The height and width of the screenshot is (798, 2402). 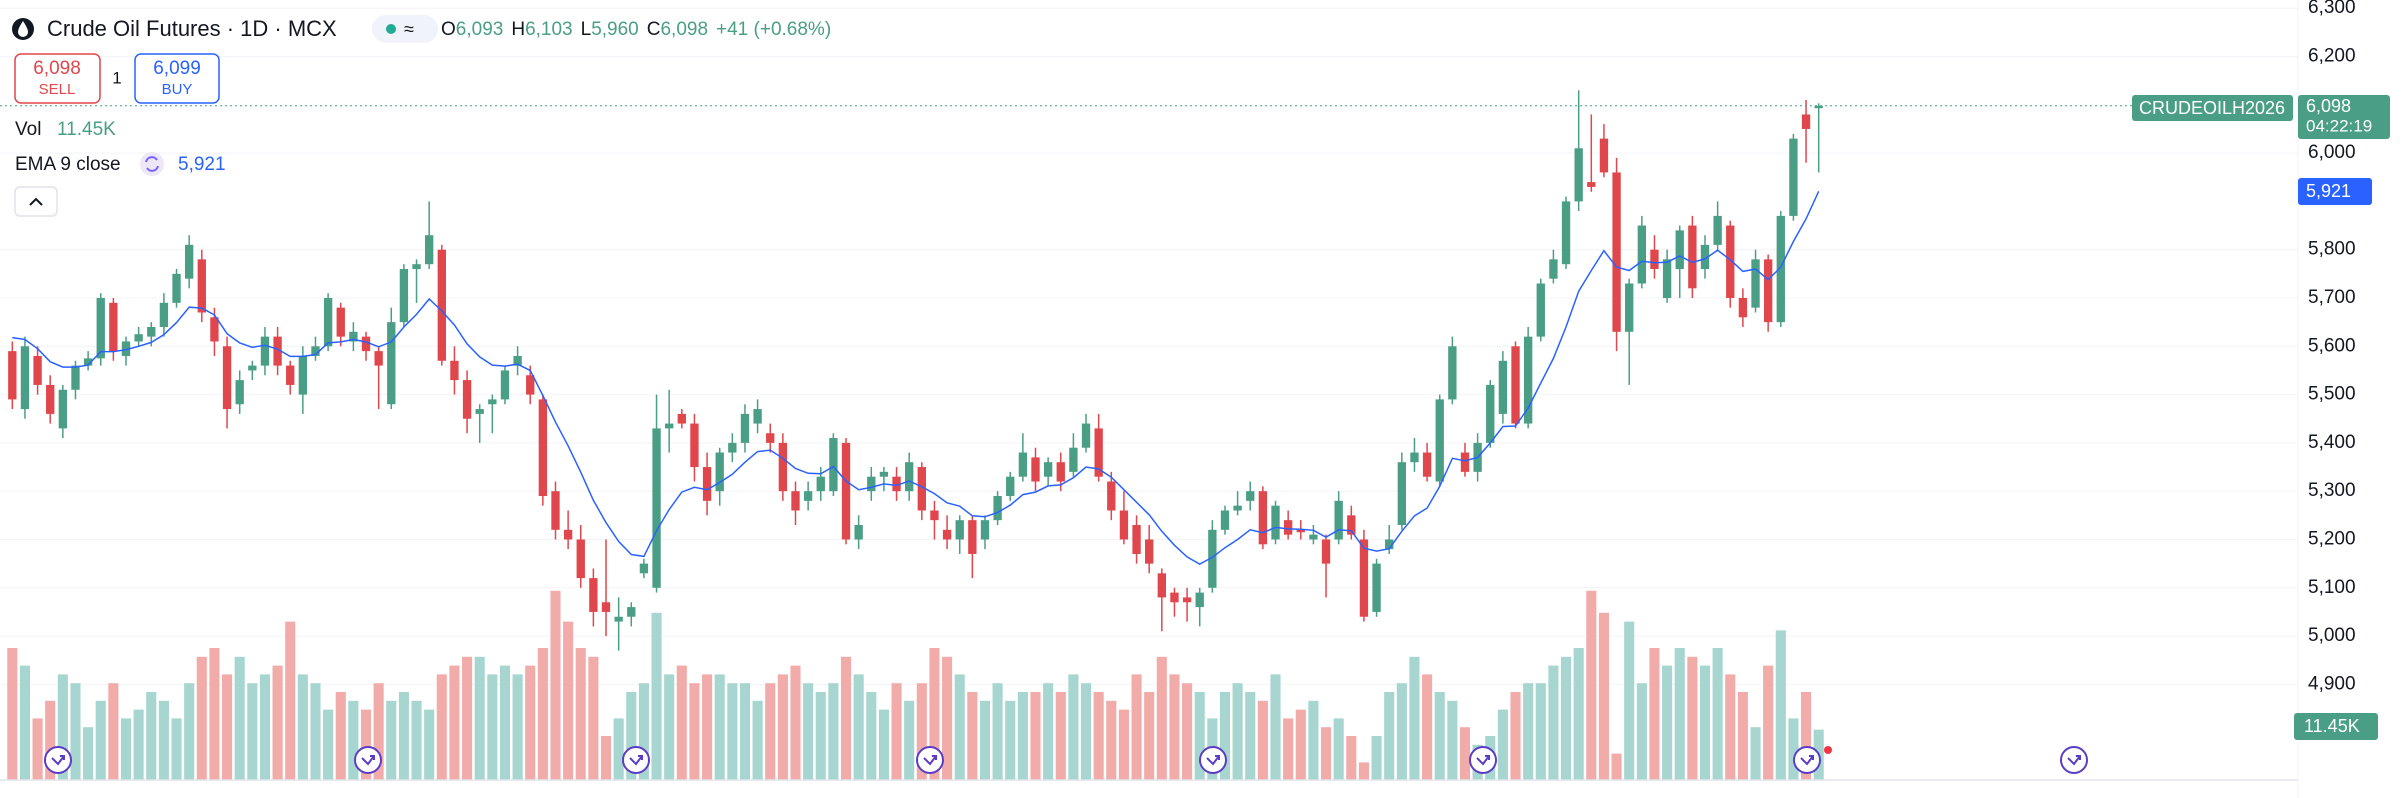 What do you see at coordinates (2212, 108) in the screenshot?
I see `symbol-badge-text: CRUDEOILH2026` at bounding box center [2212, 108].